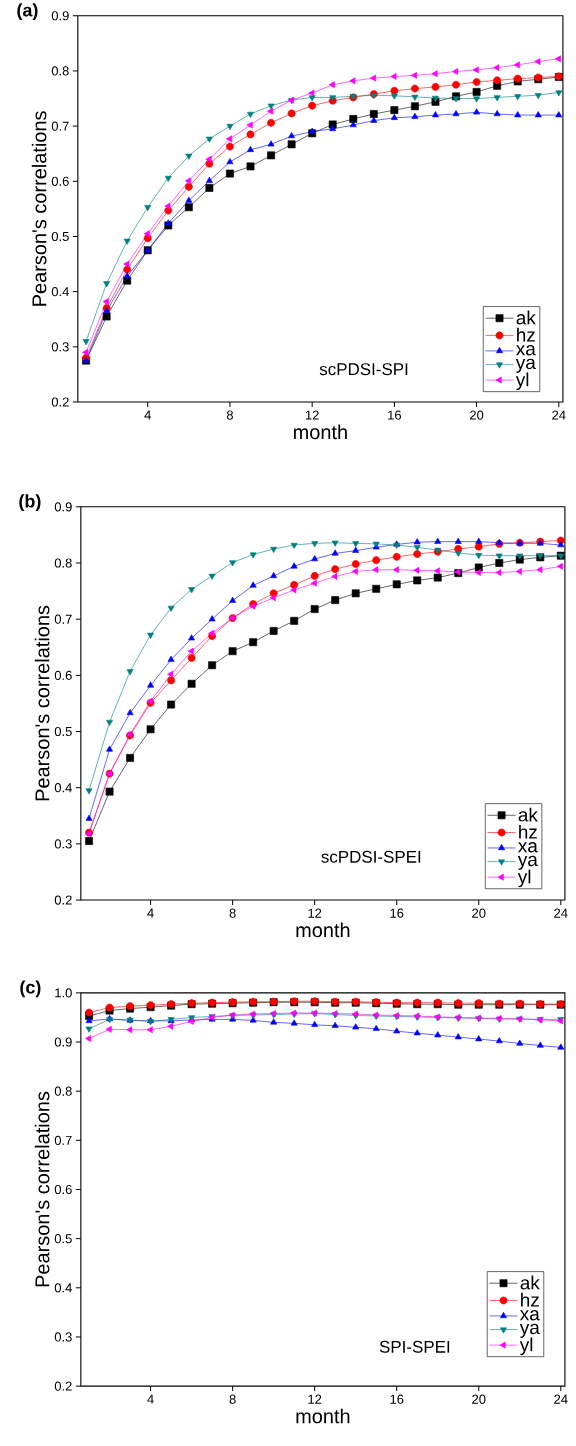  Describe the element at coordinates (30, 503) in the screenshot. I see `chart-title: (b)` at that location.